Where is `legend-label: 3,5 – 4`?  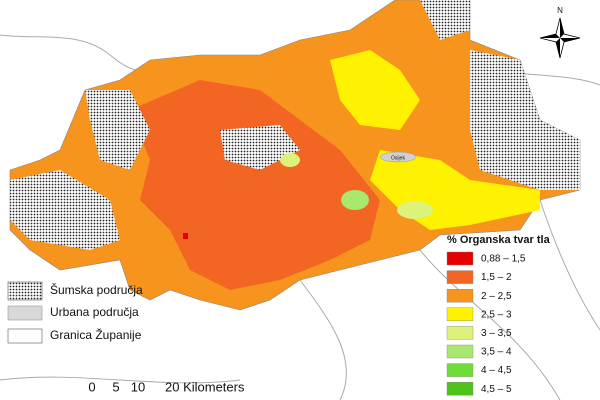
legend-label: 3,5 – 4 is located at coordinates (496, 352).